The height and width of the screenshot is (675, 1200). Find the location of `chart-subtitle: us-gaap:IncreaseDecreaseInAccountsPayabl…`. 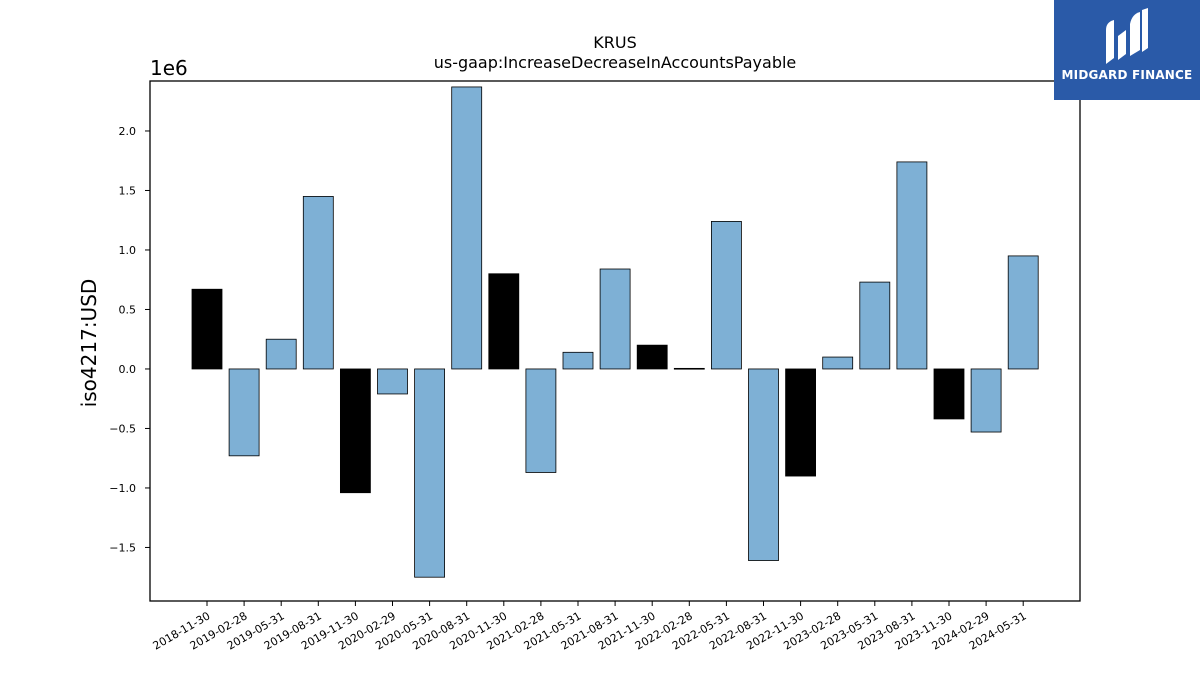

chart-subtitle: us-gaap:IncreaseDecreaseInAccountsPayabl… is located at coordinates (615, 62).